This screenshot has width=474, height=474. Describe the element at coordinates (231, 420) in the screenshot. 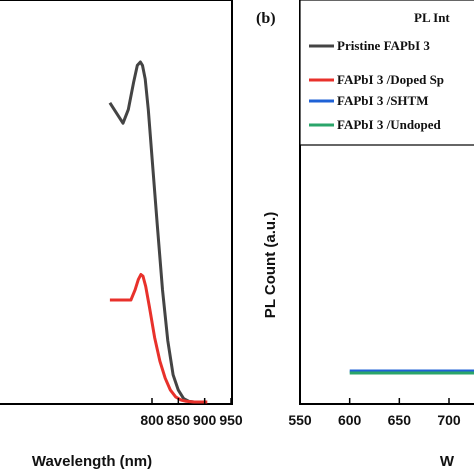

I see `panel-a-xtick-label: 950` at that location.